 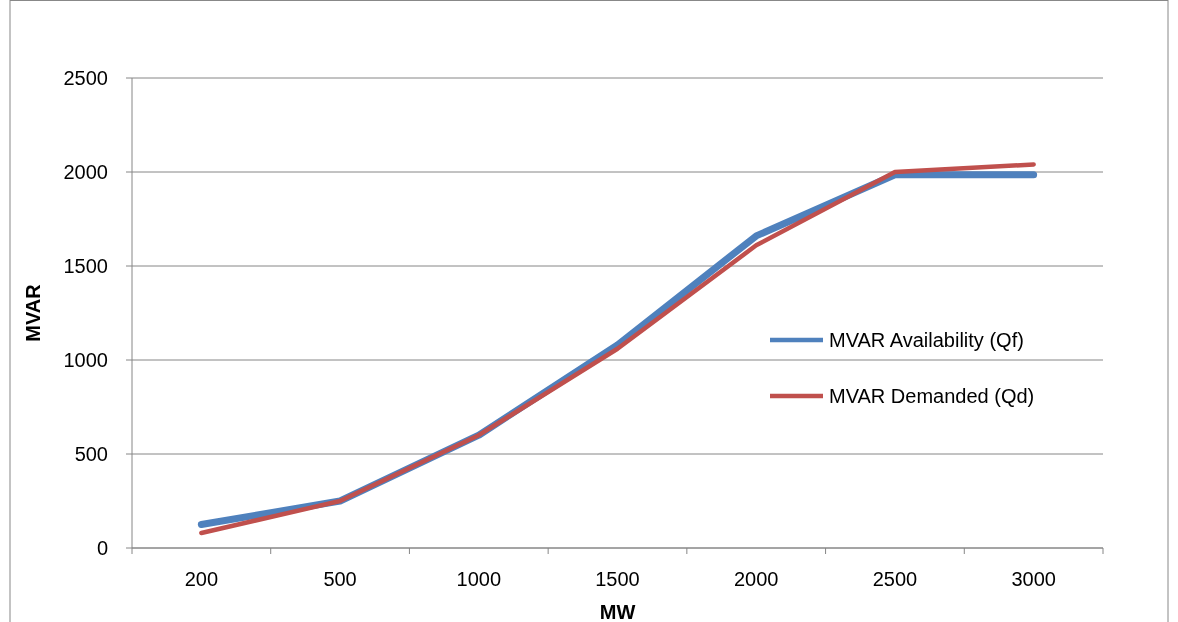 What do you see at coordinates (85, 360) in the screenshot?
I see `y-tick-label: 1000` at bounding box center [85, 360].